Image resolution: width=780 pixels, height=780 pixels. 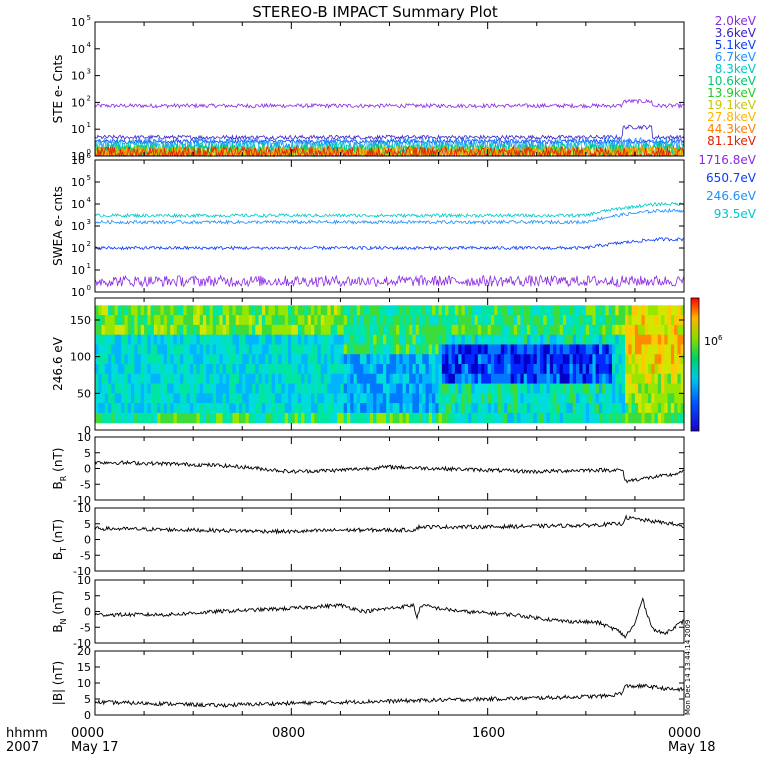 I want to click on y-tick-label: 10, so click(x=78, y=182).